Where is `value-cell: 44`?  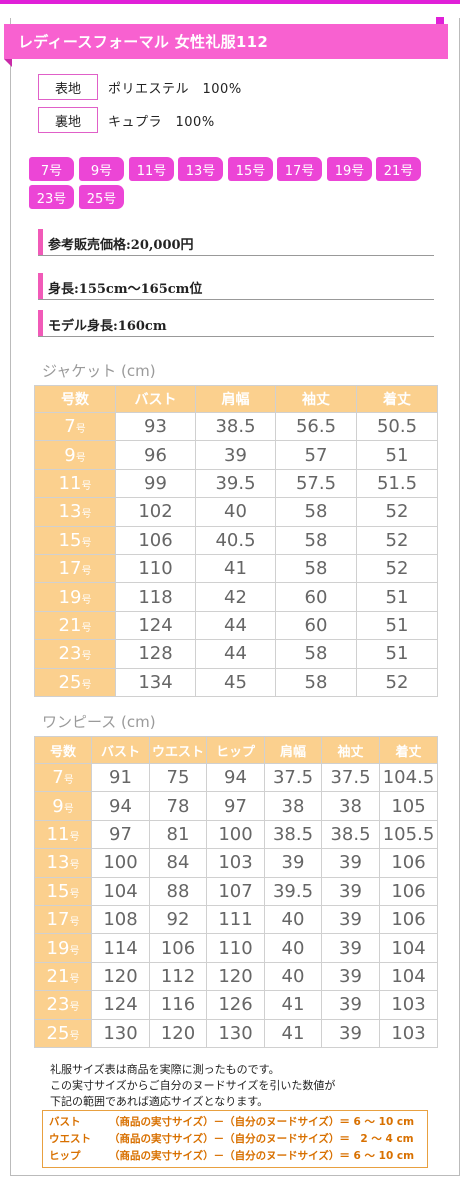 value-cell: 44 is located at coordinates (235, 625).